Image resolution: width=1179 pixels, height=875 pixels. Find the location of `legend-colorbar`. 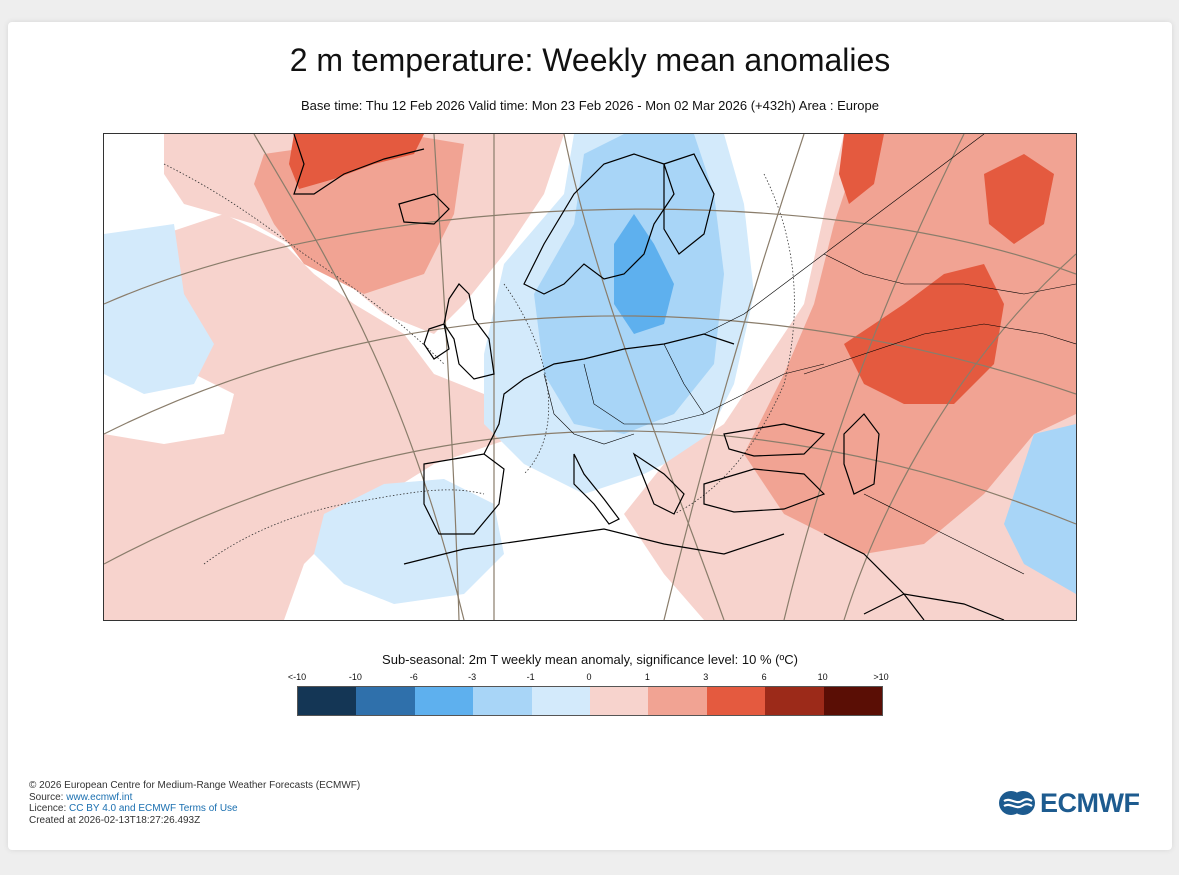

legend-colorbar is located at coordinates (590, 701).